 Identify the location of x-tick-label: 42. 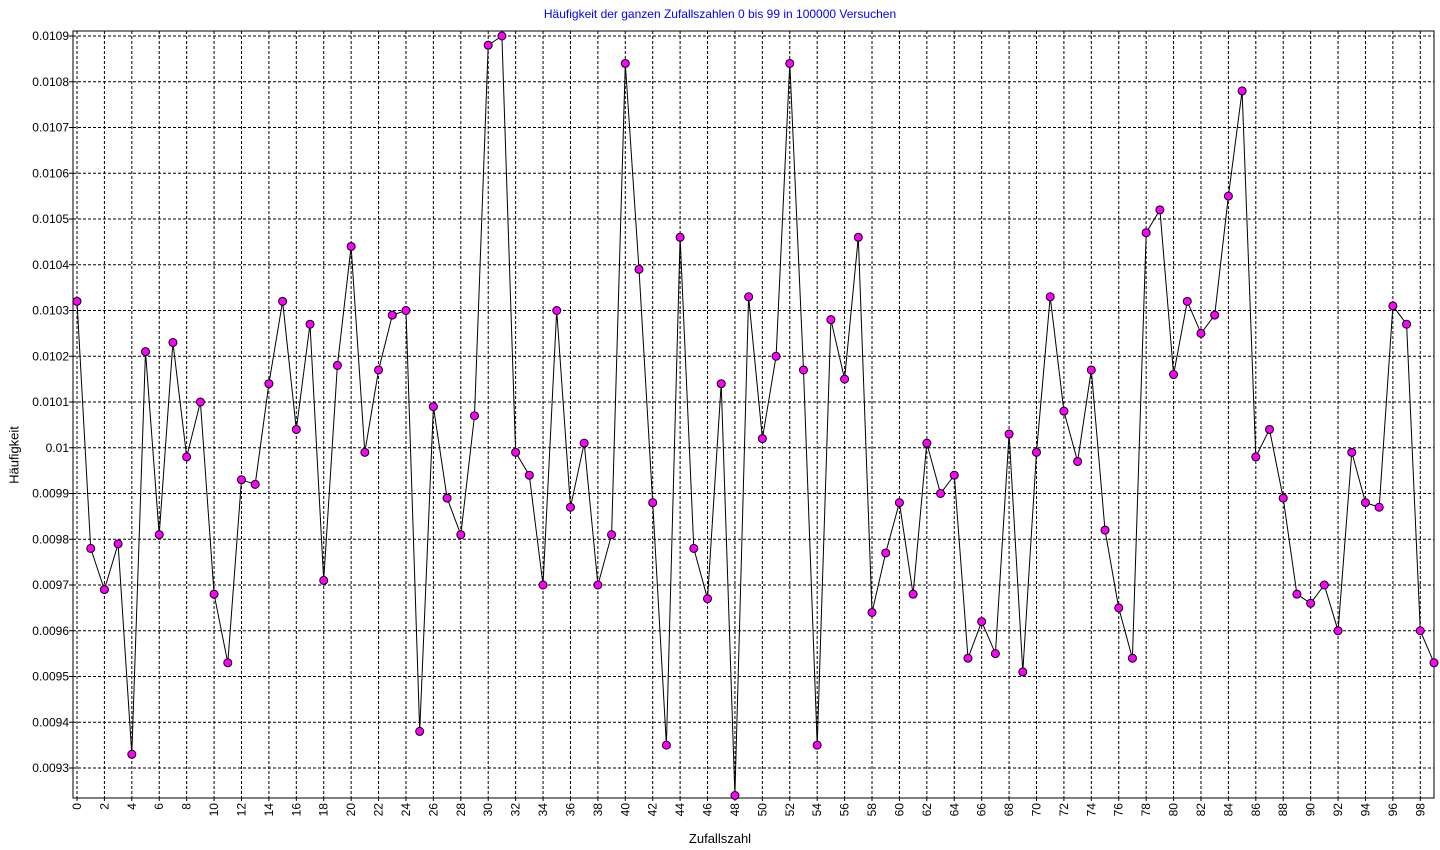
(653, 810).